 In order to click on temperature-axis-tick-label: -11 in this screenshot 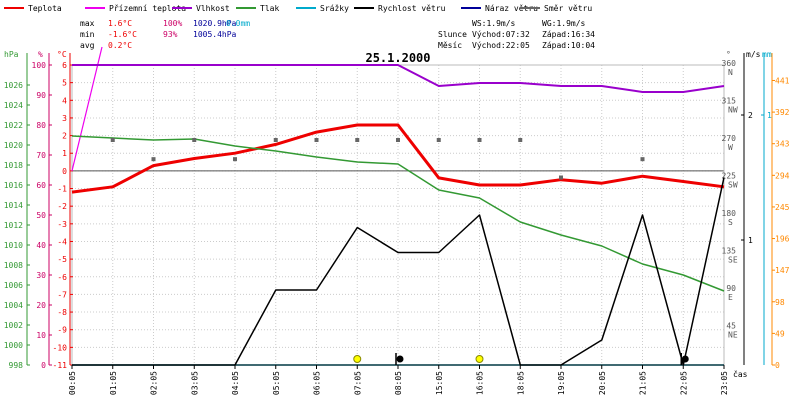, I will do `click(60, 365)`.